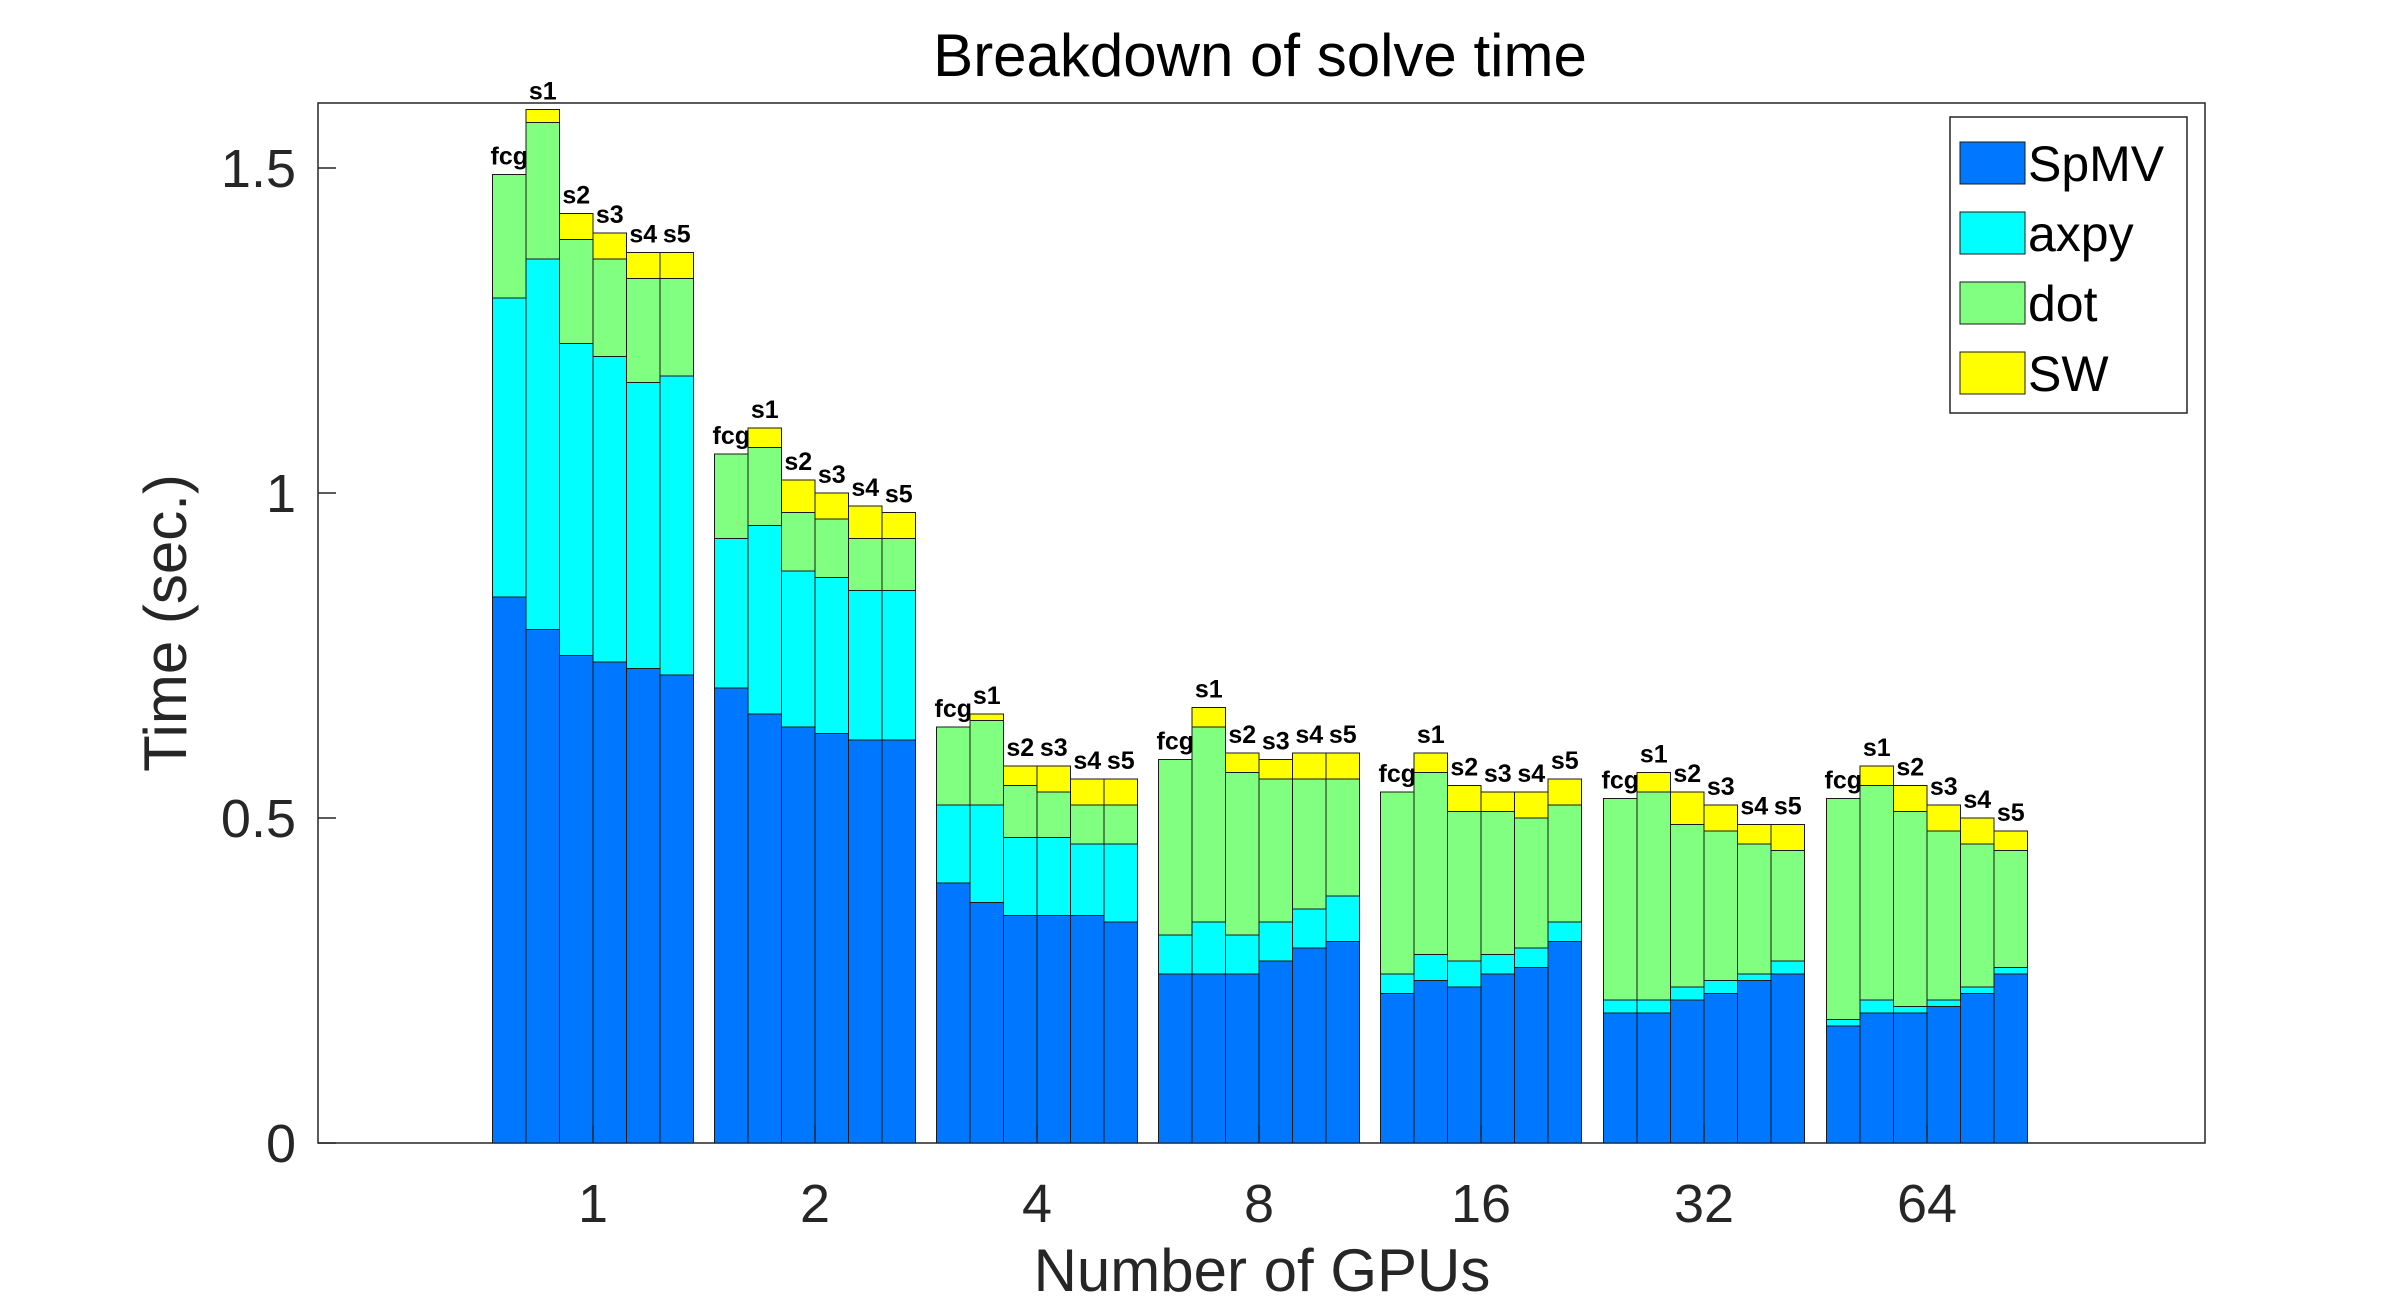 The image size is (2400, 1307). What do you see at coordinates (281, 494) in the screenshot?
I see `y-tick-label: 1` at bounding box center [281, 494].